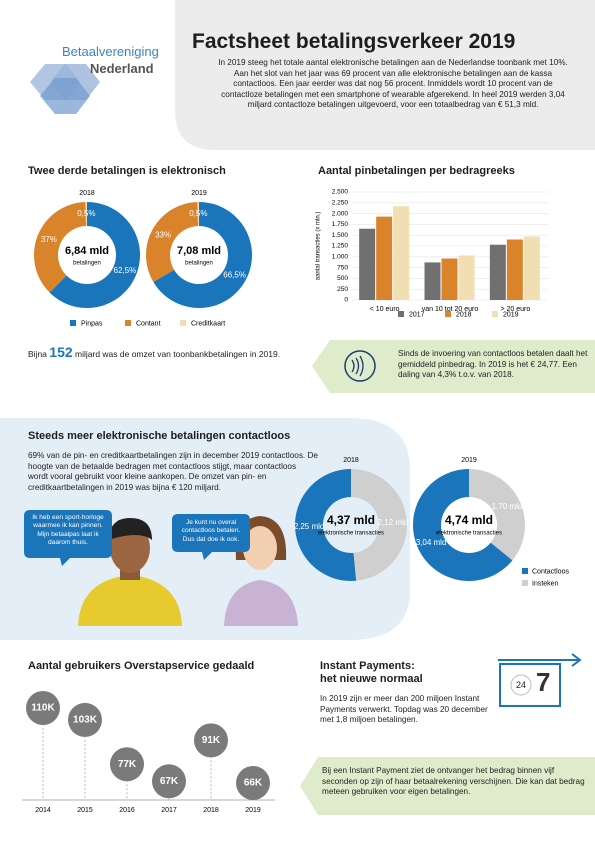 The width and height of the screenshot is (595, 842). I want to click on data-label: 1,70 mld, so click(507, 506).